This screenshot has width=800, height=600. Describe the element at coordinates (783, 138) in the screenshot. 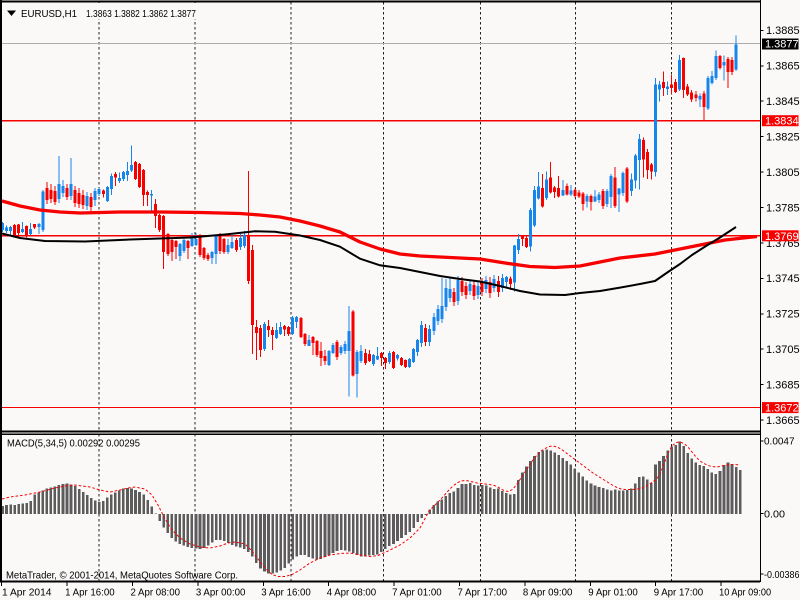

I see `svg-text: 1.3825` at that location.